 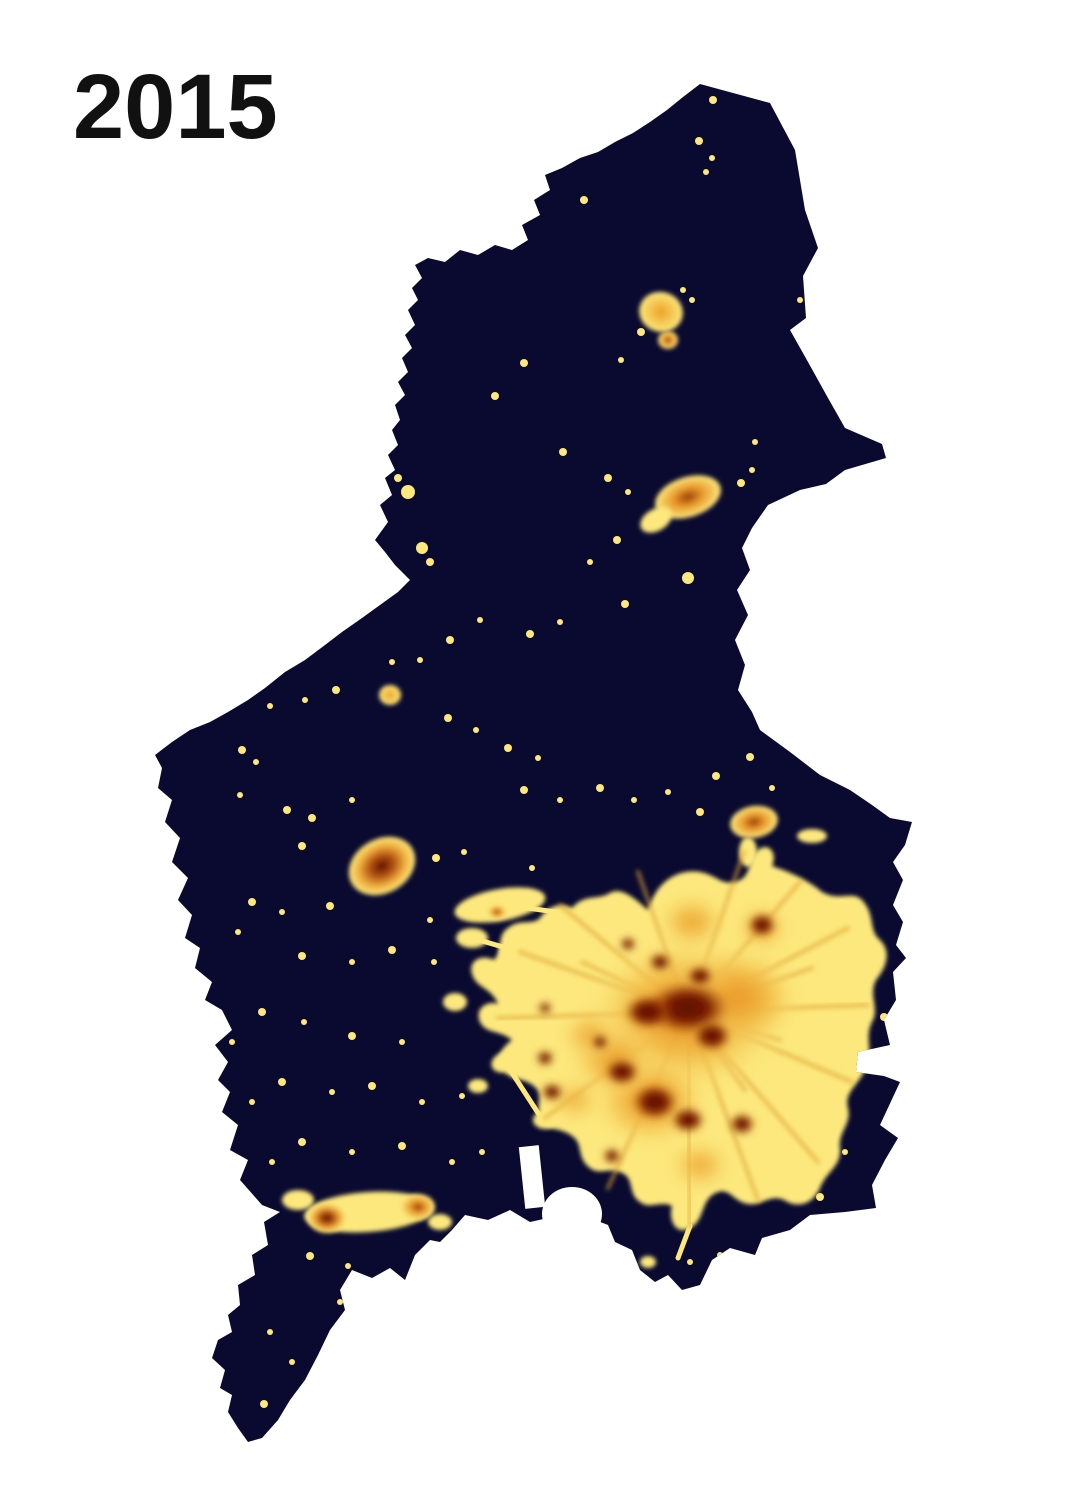 I want to click on metro-core-glow-layer, so click(x=656, y=1038).